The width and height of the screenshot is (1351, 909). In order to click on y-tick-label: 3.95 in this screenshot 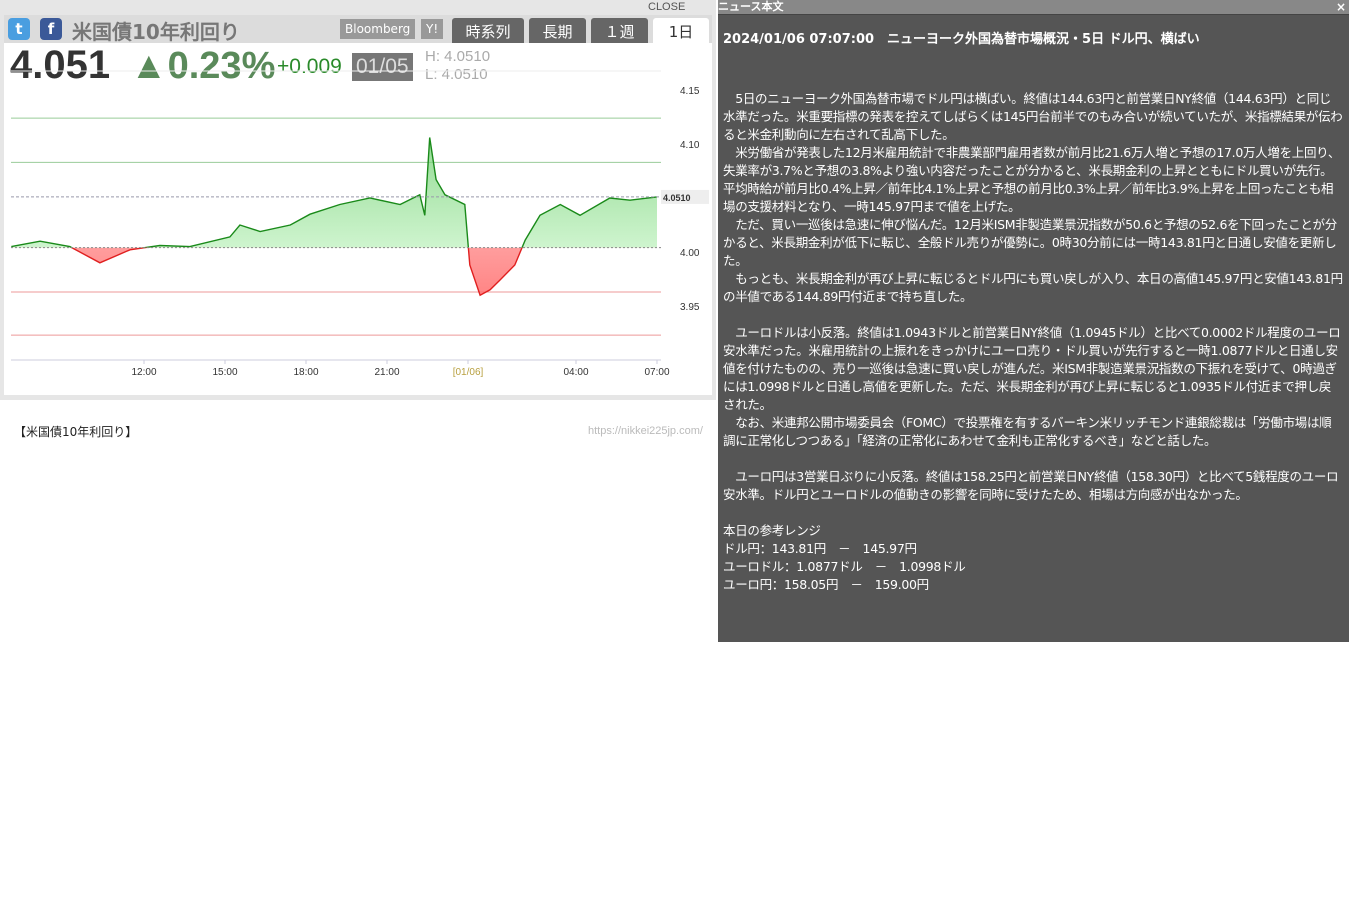, I will do `click(690, 307)`.